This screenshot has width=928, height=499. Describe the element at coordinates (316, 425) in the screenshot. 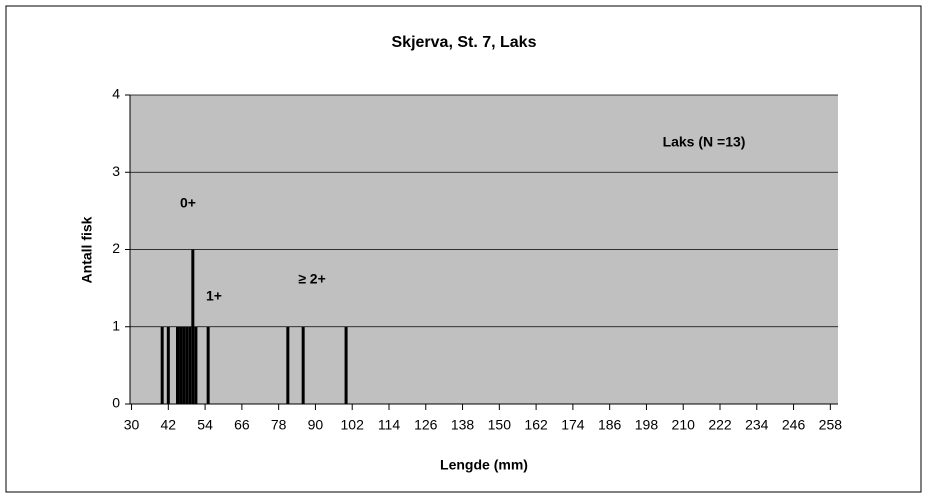

I see `x-tick-label: 90` at that location.